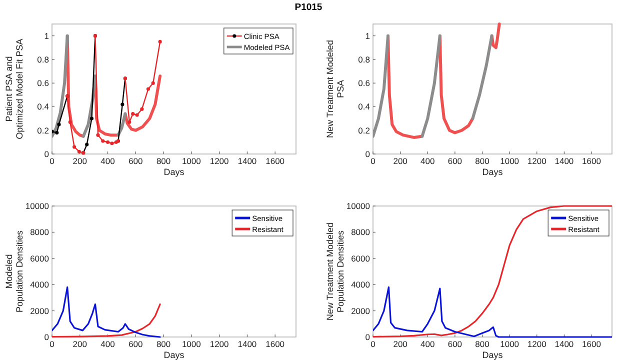  Describe the element at coordinates (14, 89) in the screenshot. I see `y-axis-title: Patient PSA and Optimized Model Fit PSA` at that location.